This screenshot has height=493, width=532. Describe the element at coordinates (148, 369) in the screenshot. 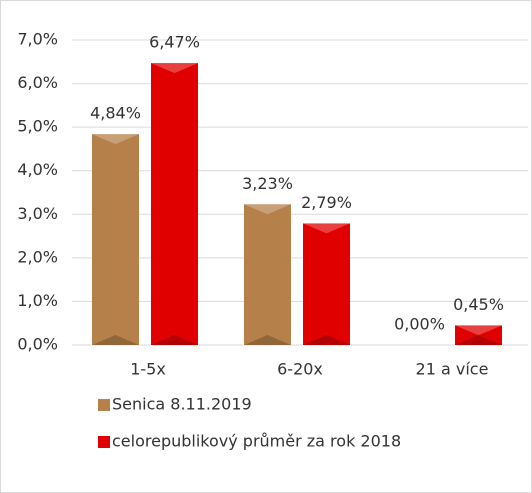

I see `x-tick-label: 1-5x` at that location.